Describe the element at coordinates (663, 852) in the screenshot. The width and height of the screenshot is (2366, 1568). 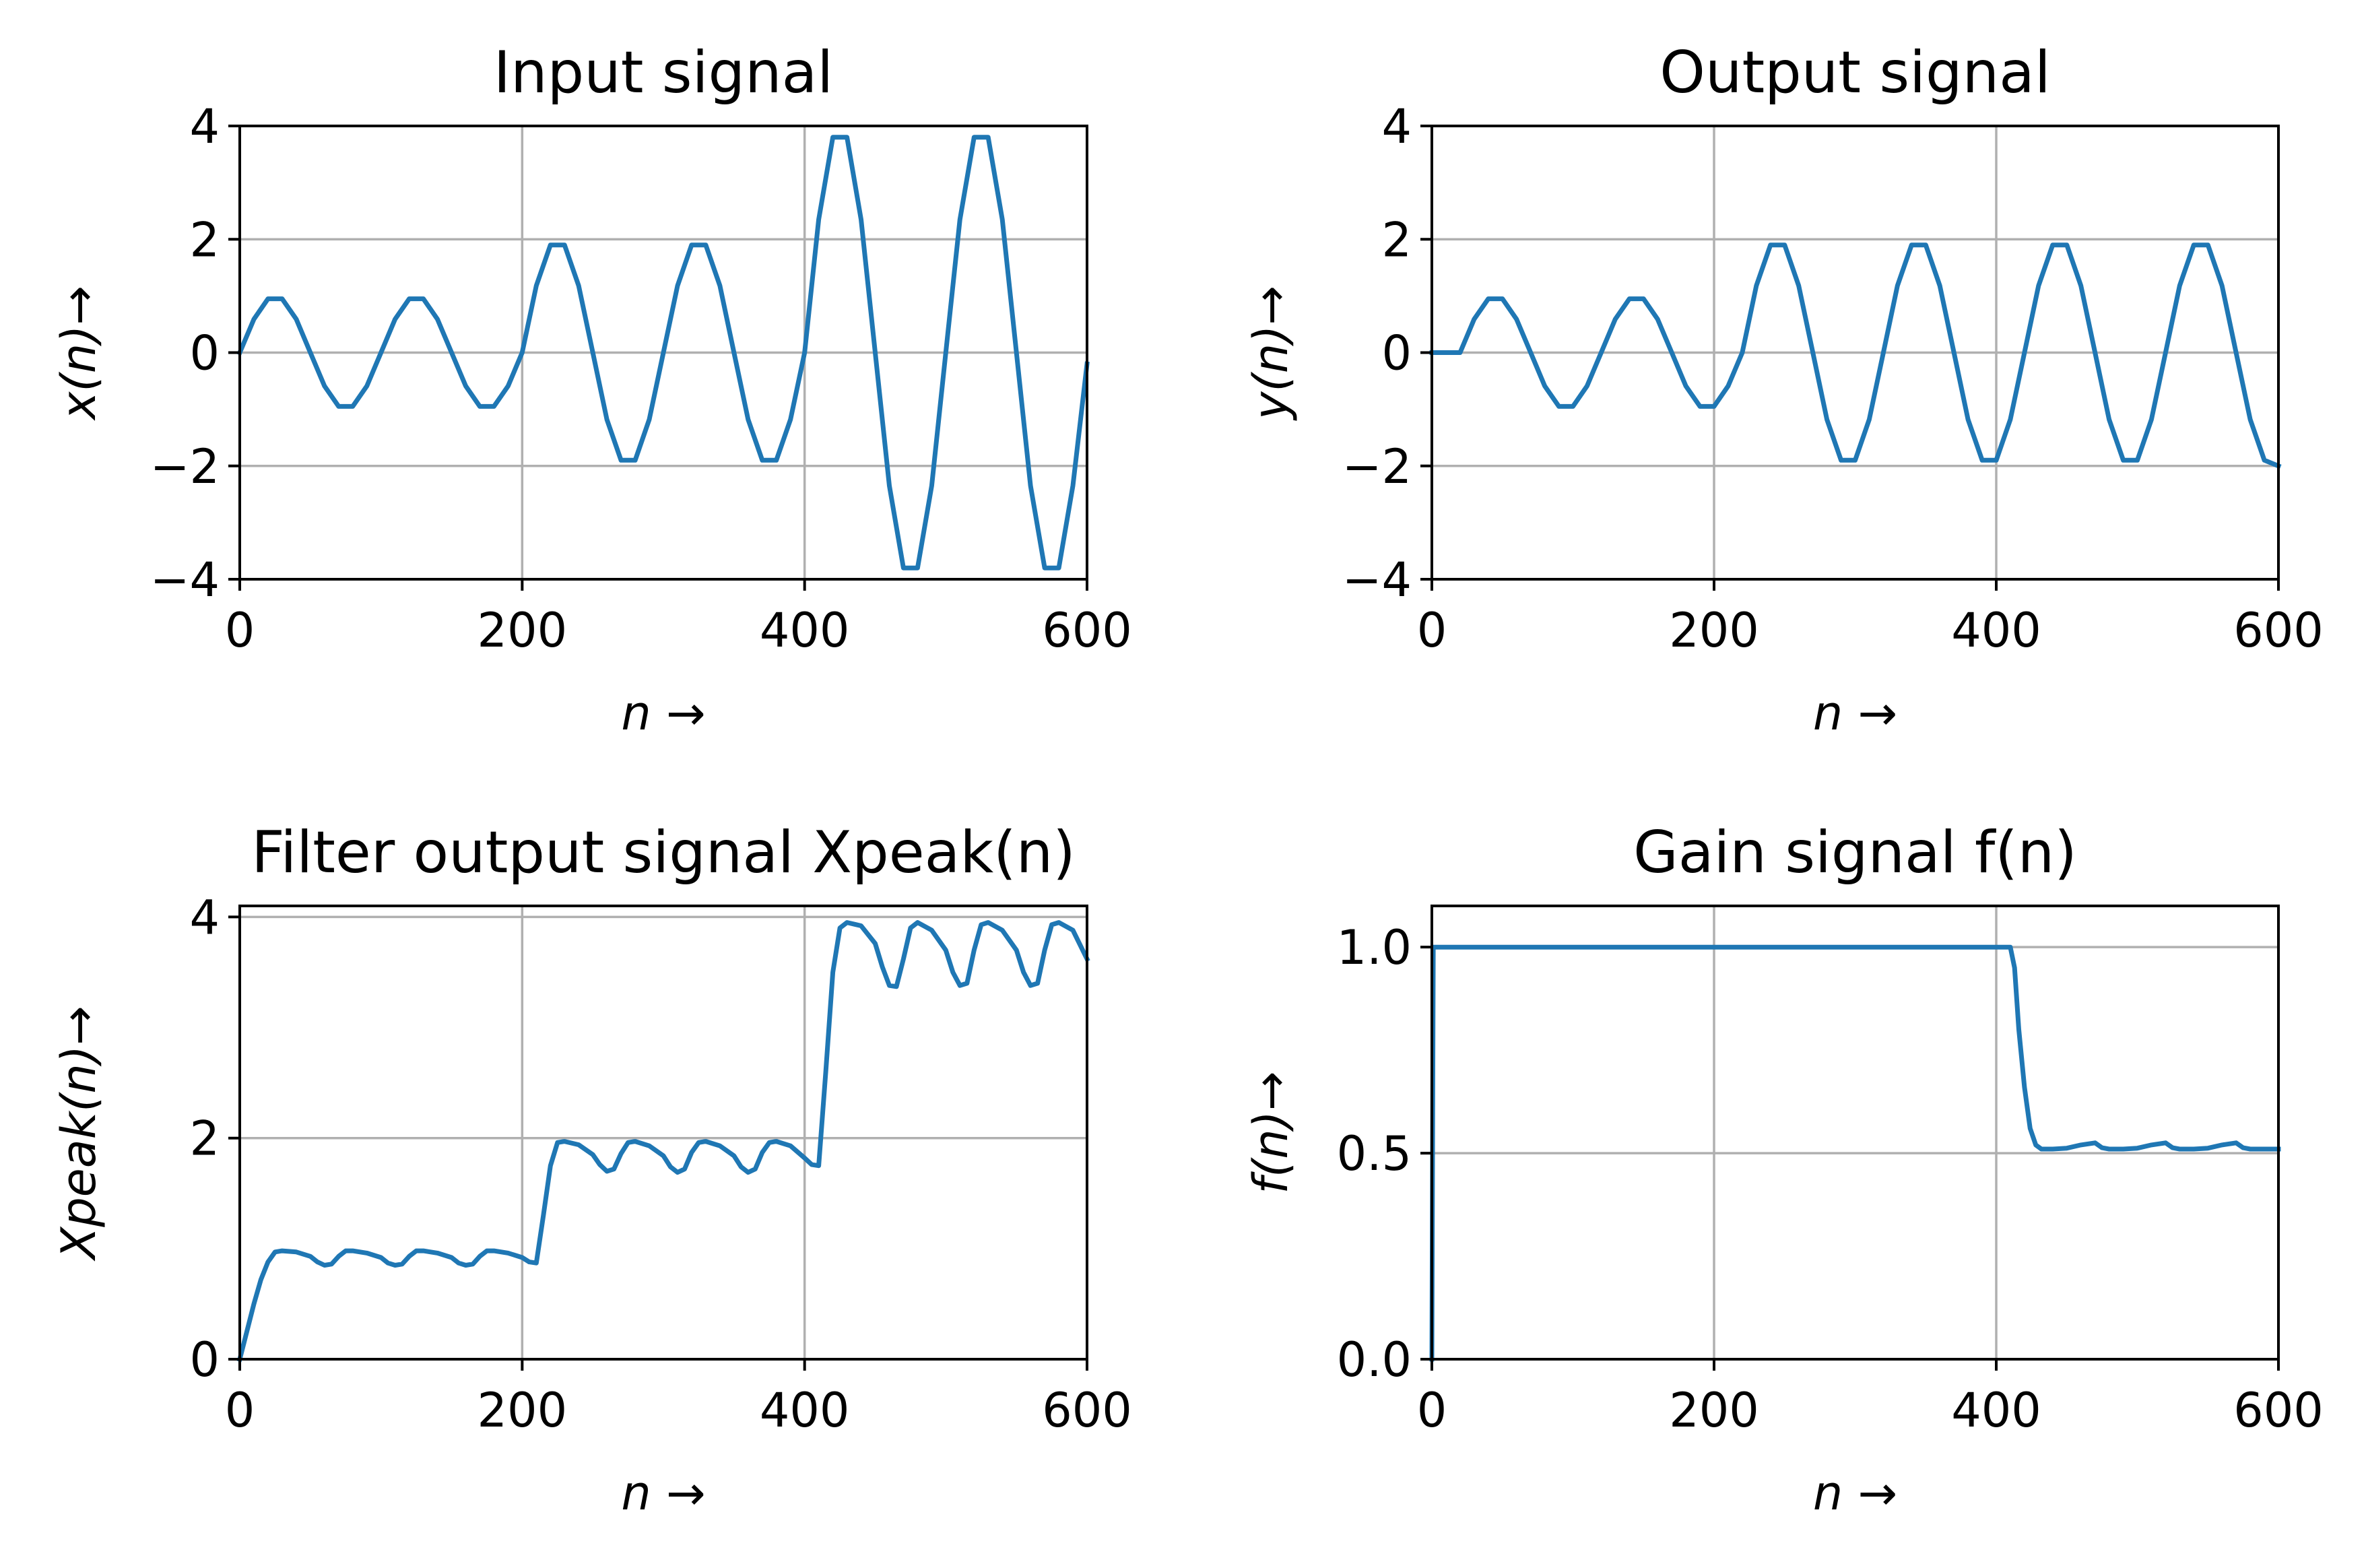
I see `chart-title: Filter output signal Xpeak(n)` at that location.